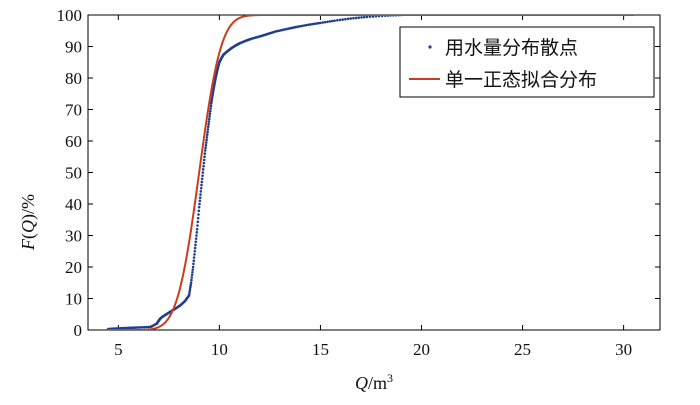  What do you see at coordinates (377, 383) in the screenshot?
I see `x-axis-label-unit: /m` at bounding box center [377, 383].